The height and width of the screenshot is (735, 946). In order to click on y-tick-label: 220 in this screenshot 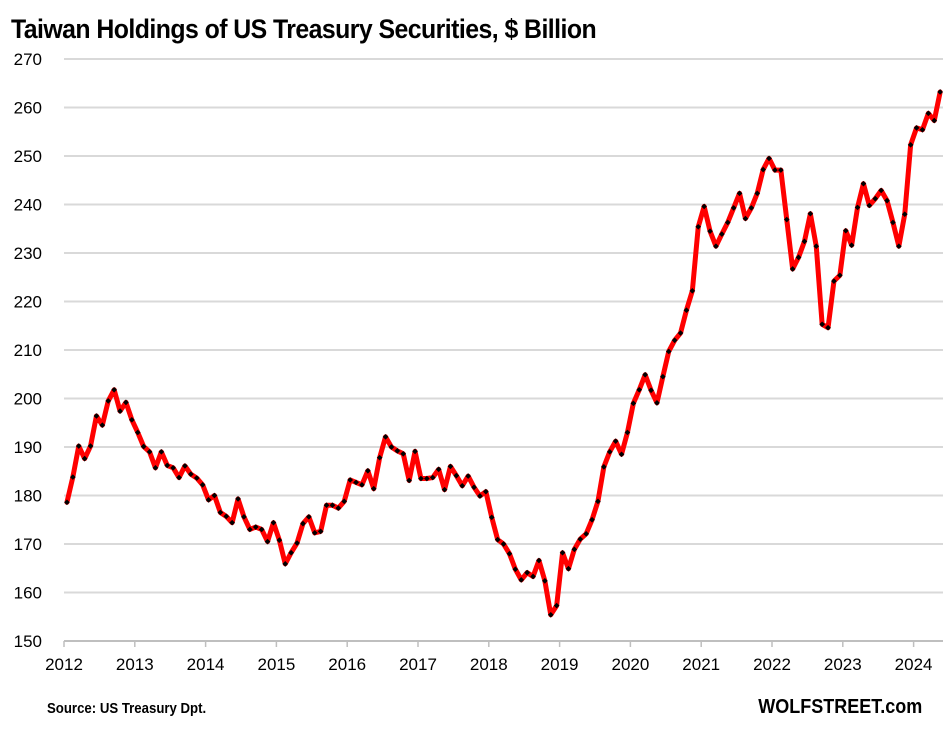, I will do `click(28, 302)`.